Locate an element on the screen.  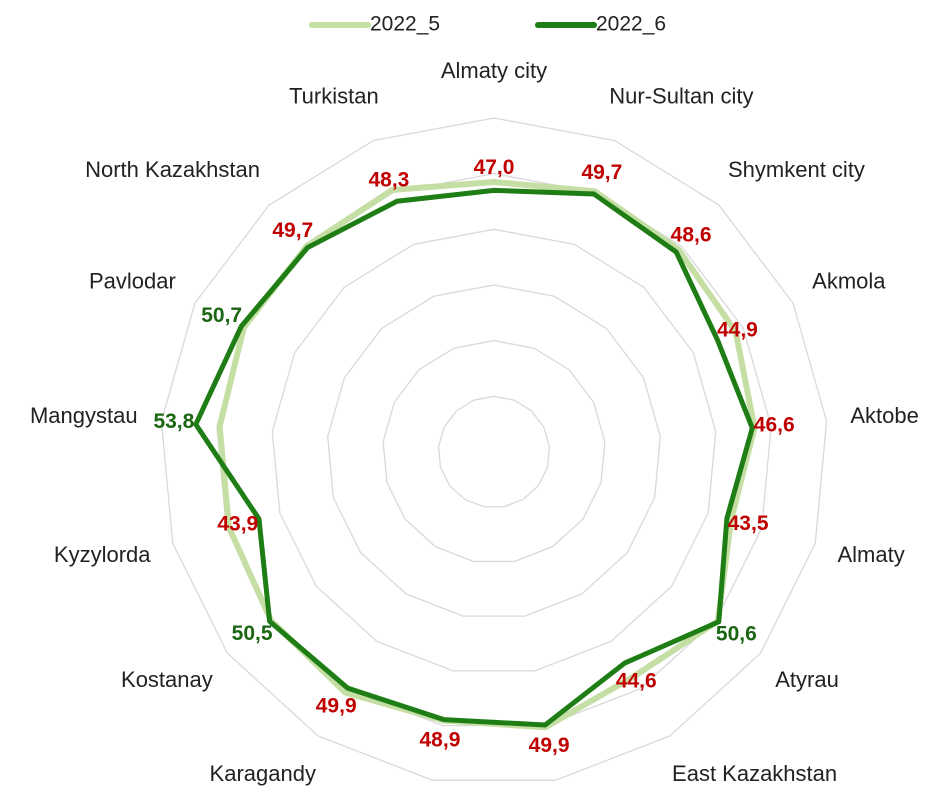
value-label: 48,3 is located at coordinates (388, 179).